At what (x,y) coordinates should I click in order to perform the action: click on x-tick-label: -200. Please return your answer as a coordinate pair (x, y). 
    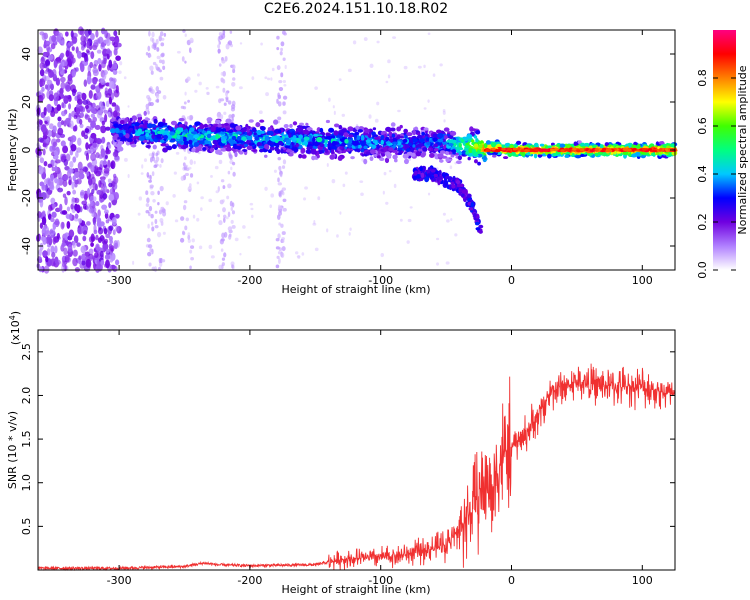
    Looking at the image, I should click on (249, 280).